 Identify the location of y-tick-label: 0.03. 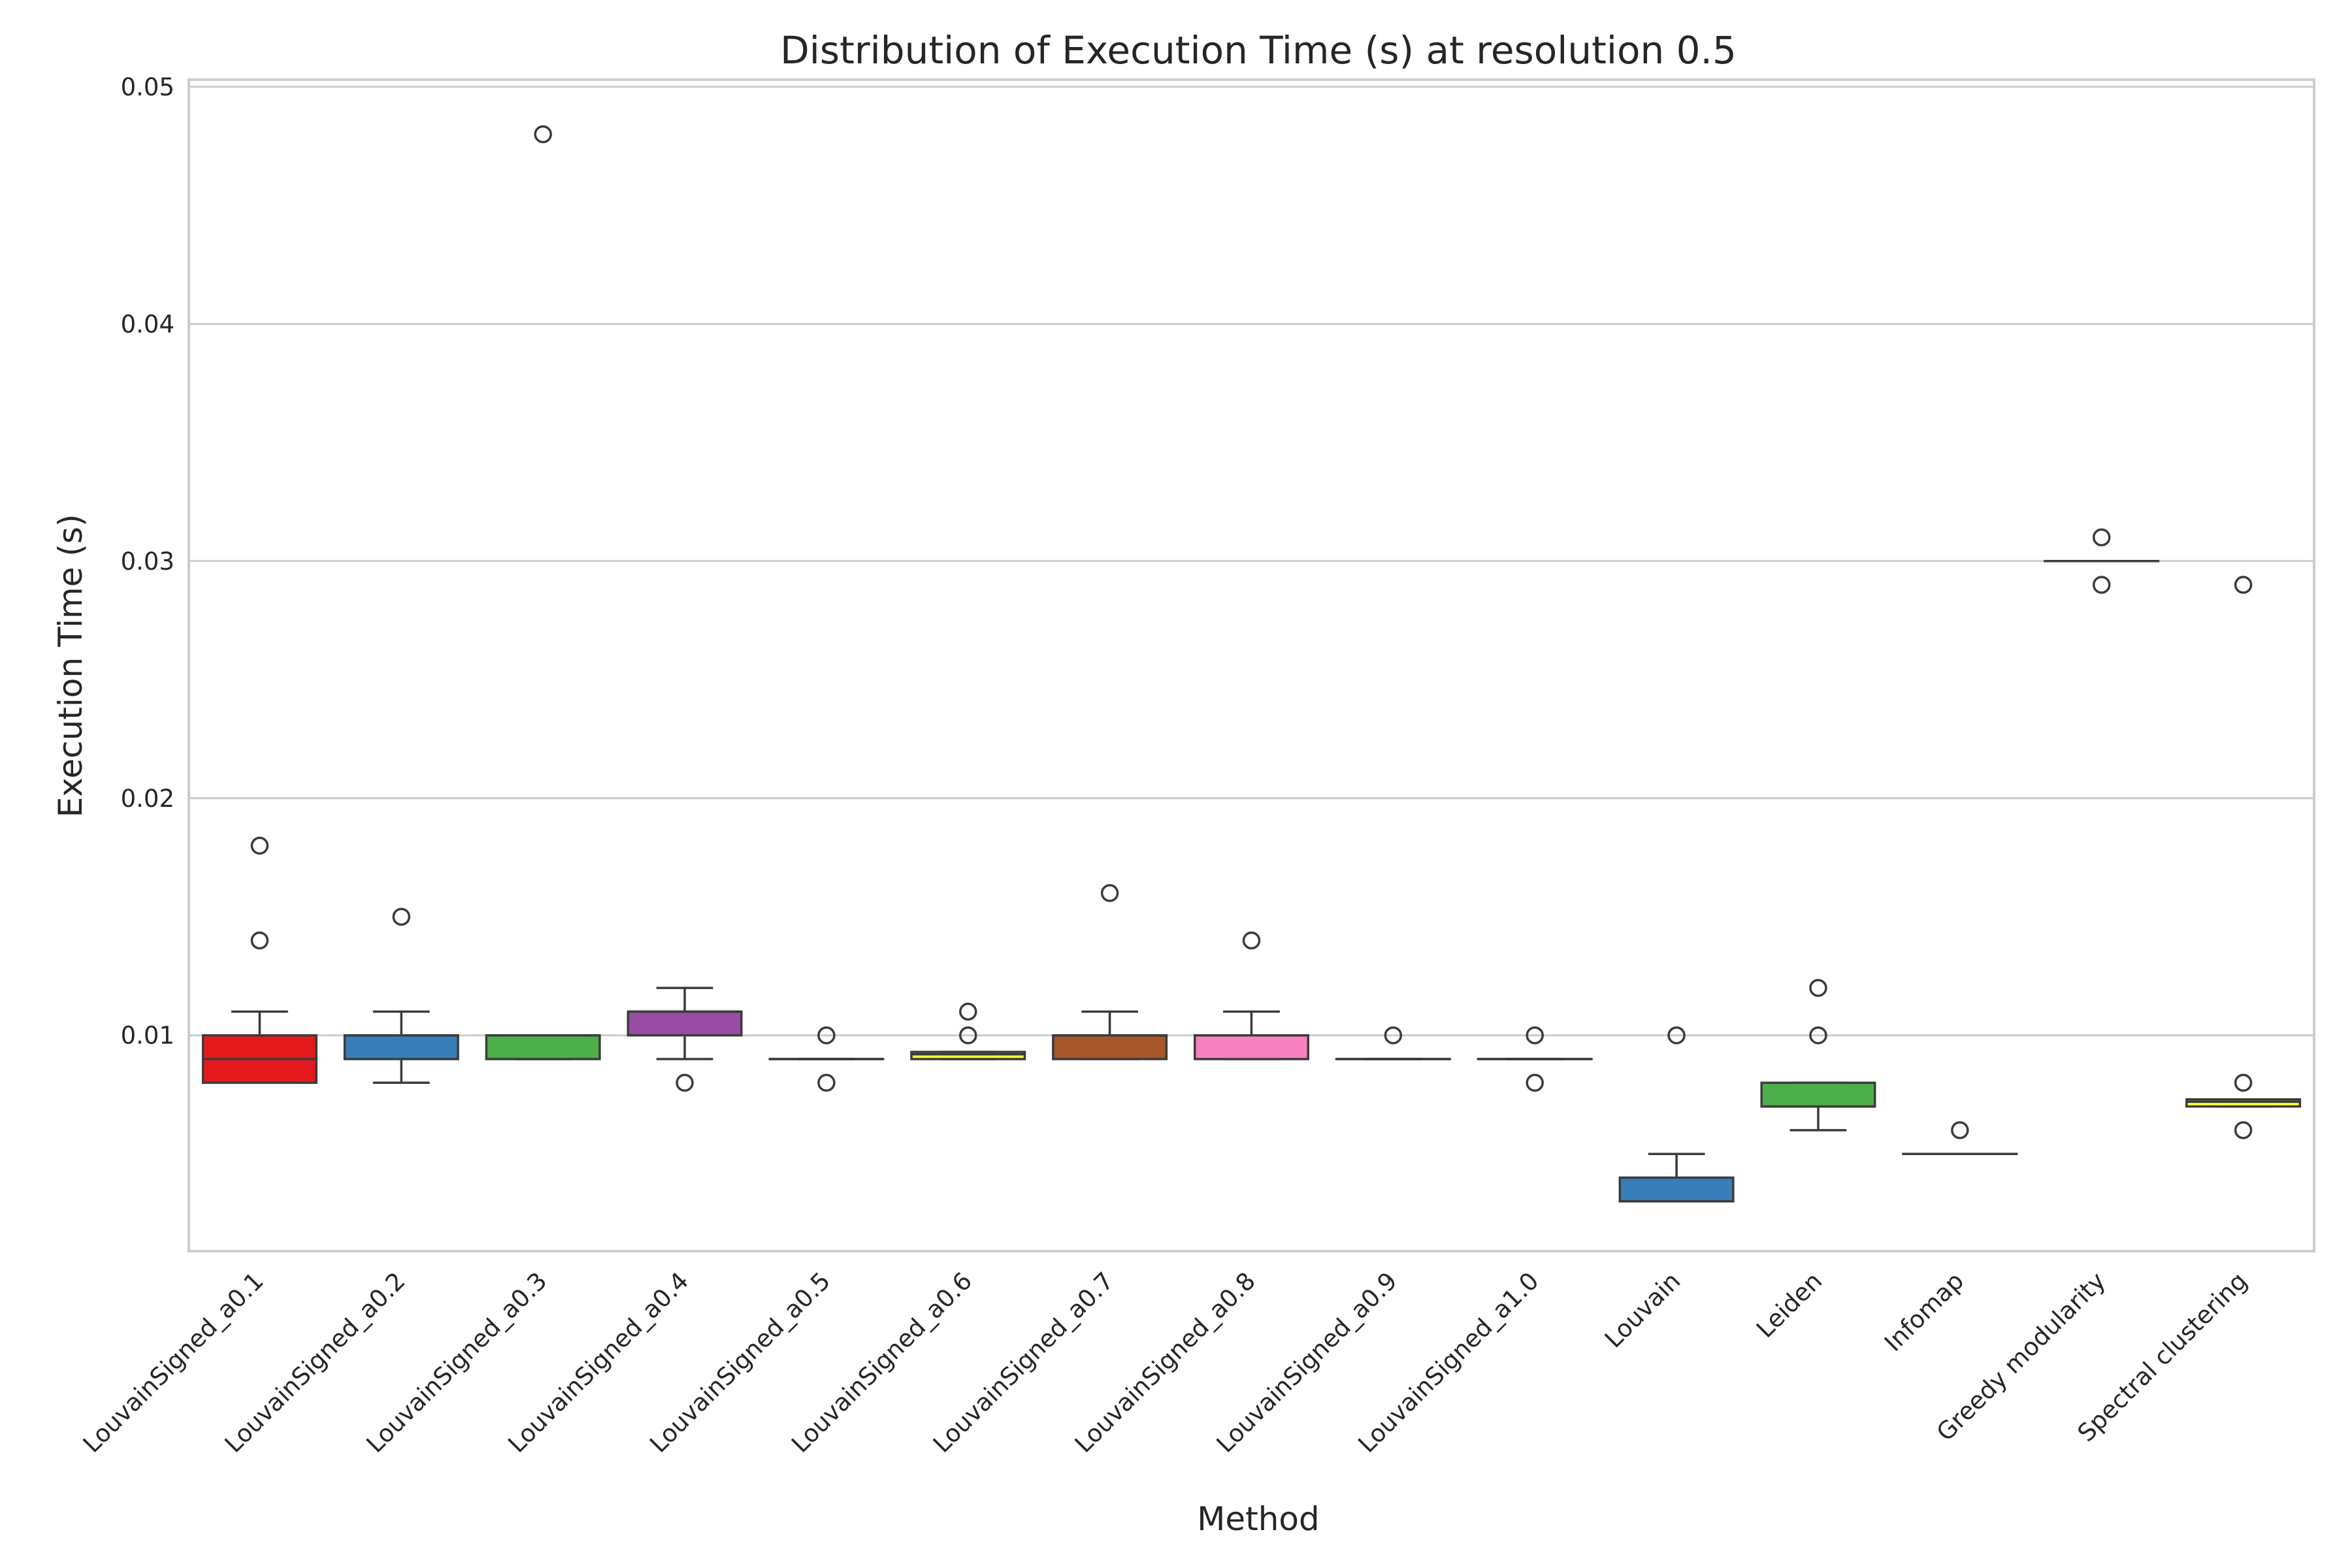
(147, 561).